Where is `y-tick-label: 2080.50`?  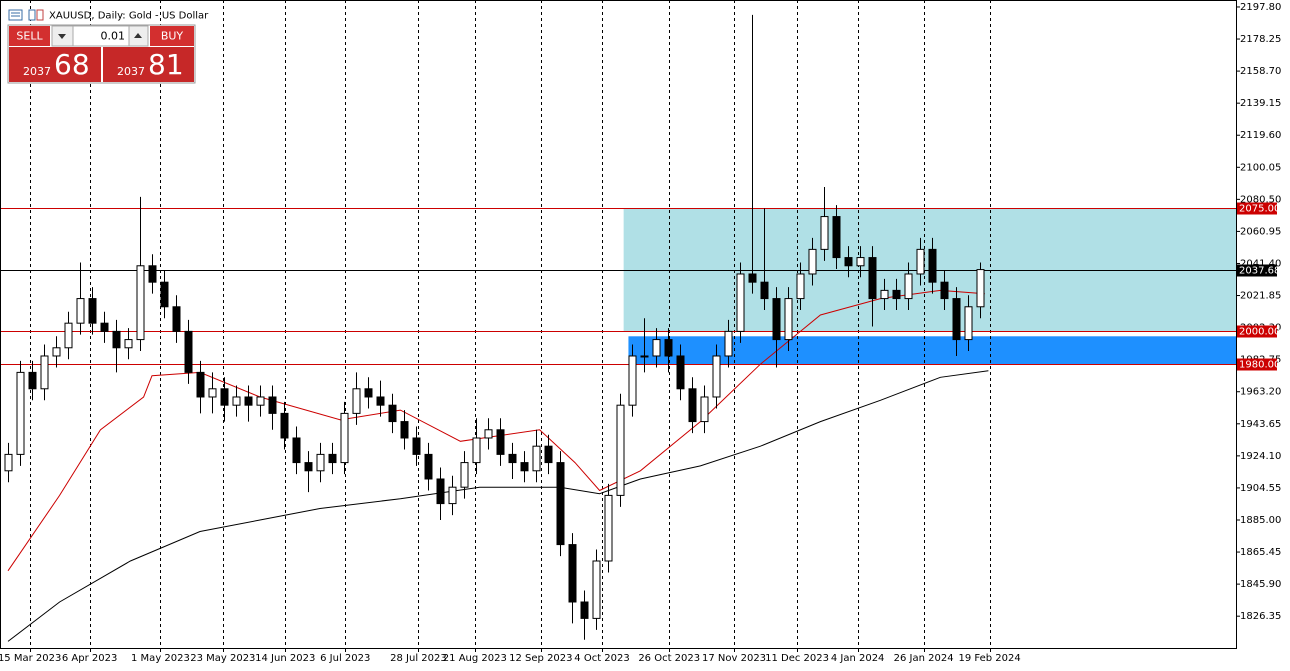
y-tick-label: 2080.50 is located at coordinates (1260, 199).